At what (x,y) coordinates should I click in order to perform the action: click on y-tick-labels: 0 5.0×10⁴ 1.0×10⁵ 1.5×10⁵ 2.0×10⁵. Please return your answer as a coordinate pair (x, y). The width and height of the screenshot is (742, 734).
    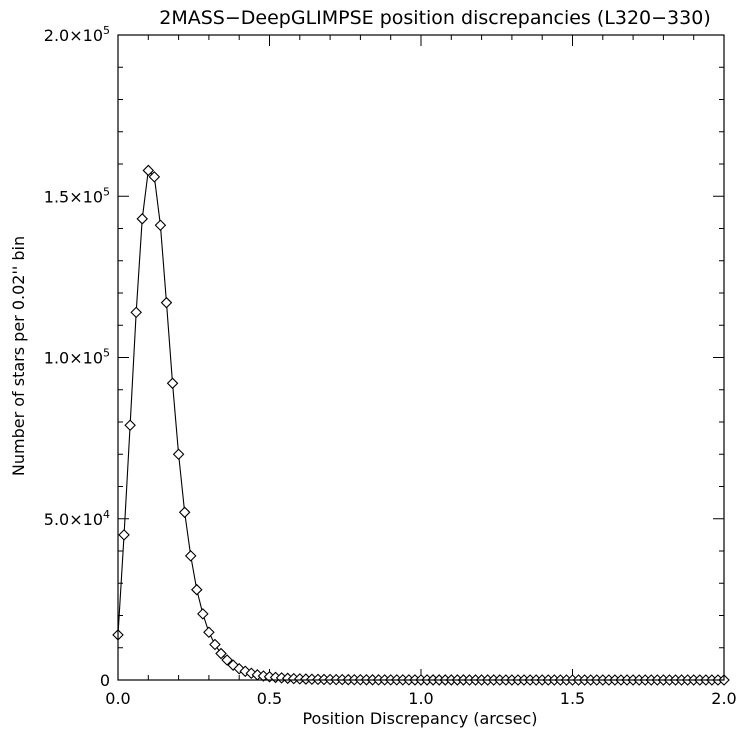
    Looking at the image, I should click on (77, 357).